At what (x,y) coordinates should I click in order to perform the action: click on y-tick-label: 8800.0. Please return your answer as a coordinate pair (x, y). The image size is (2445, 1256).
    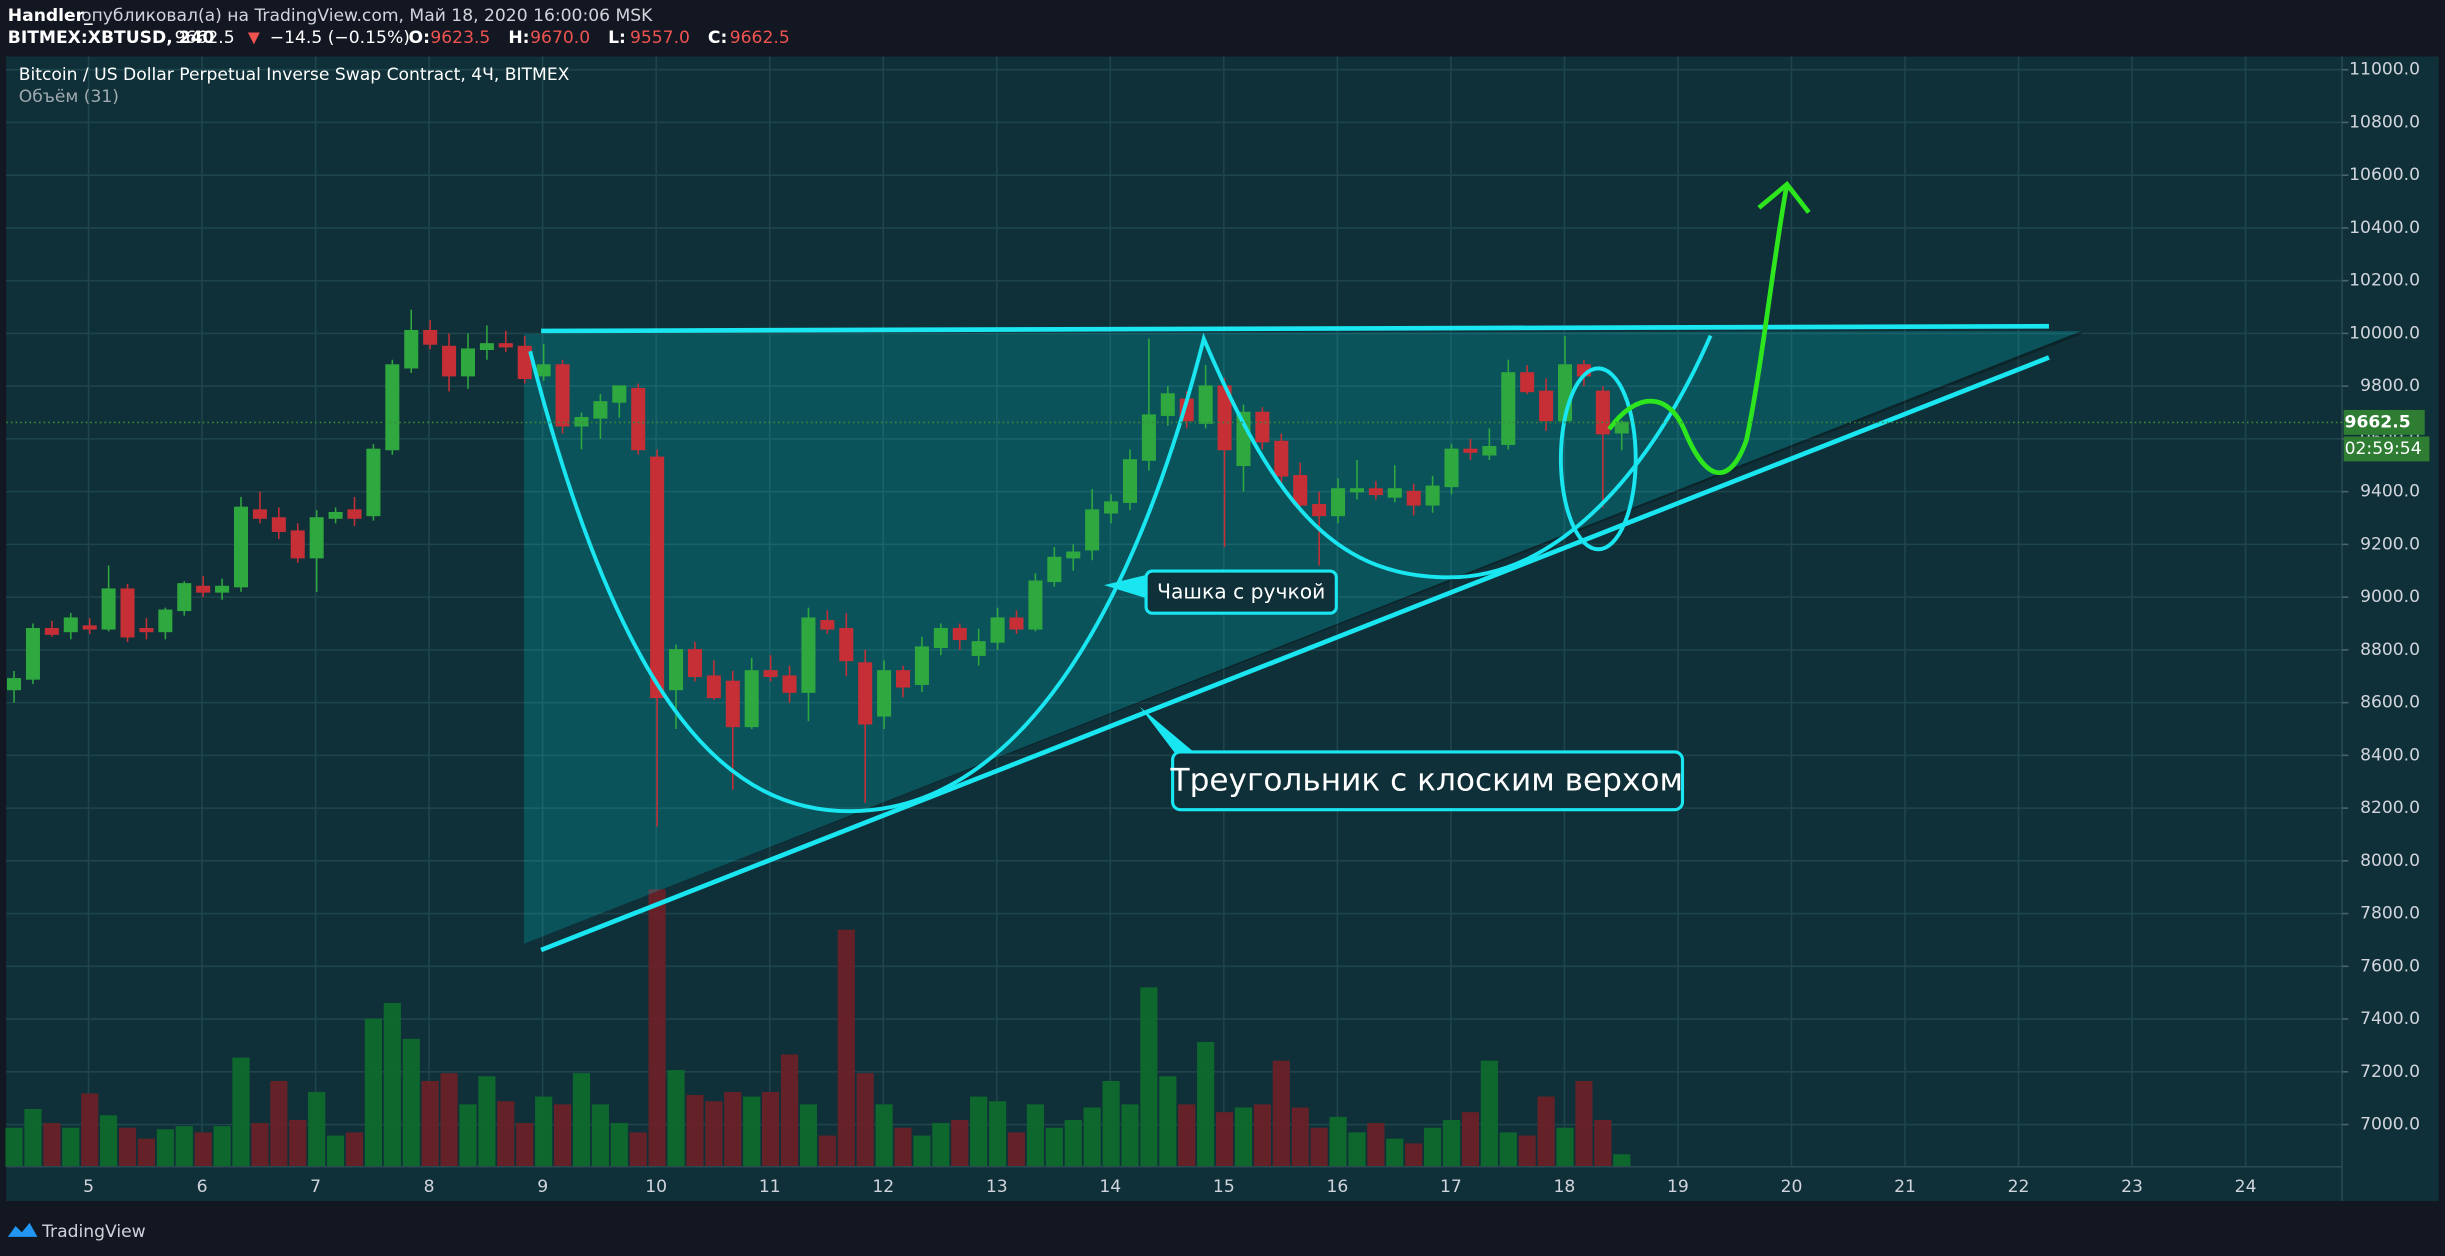
    Looking at the image, I should click on (2390, 650).